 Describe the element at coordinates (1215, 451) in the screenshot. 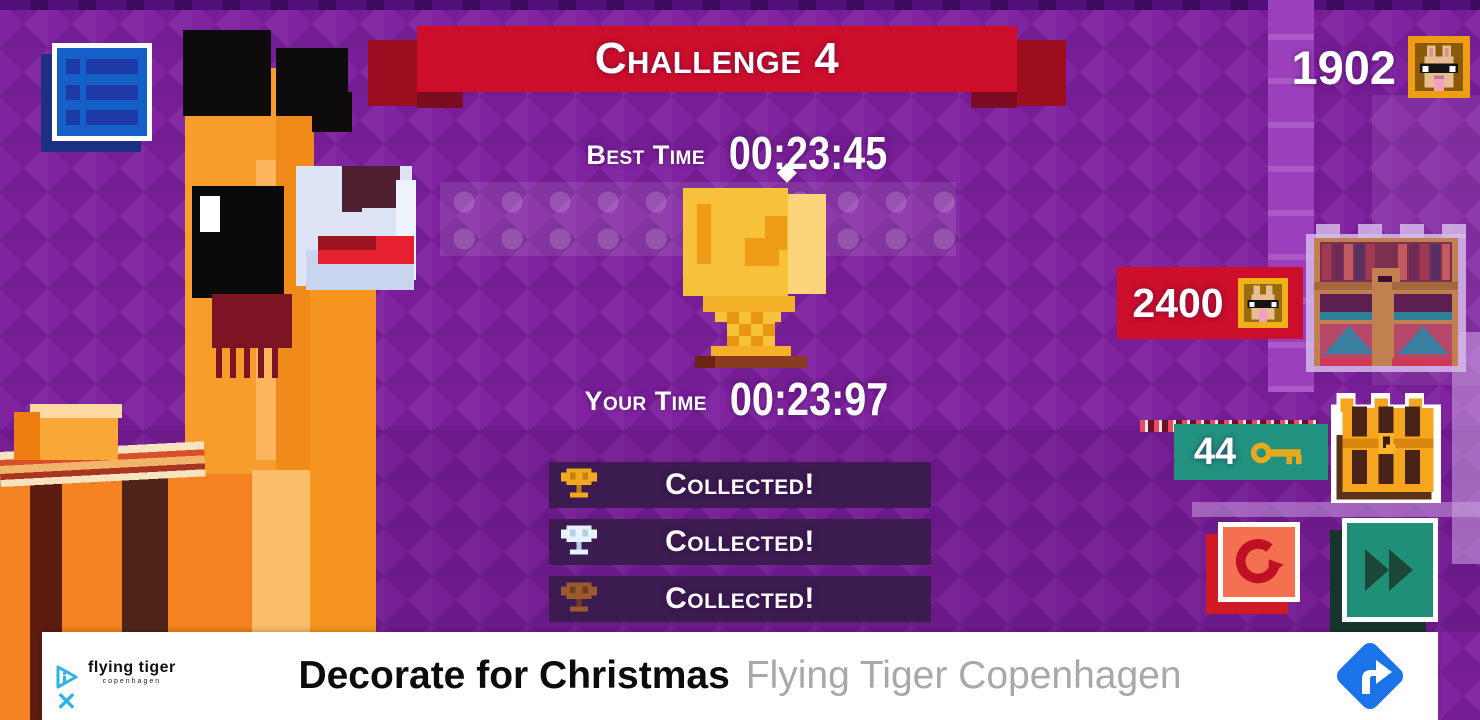

I see `key-count: 44` at that location.